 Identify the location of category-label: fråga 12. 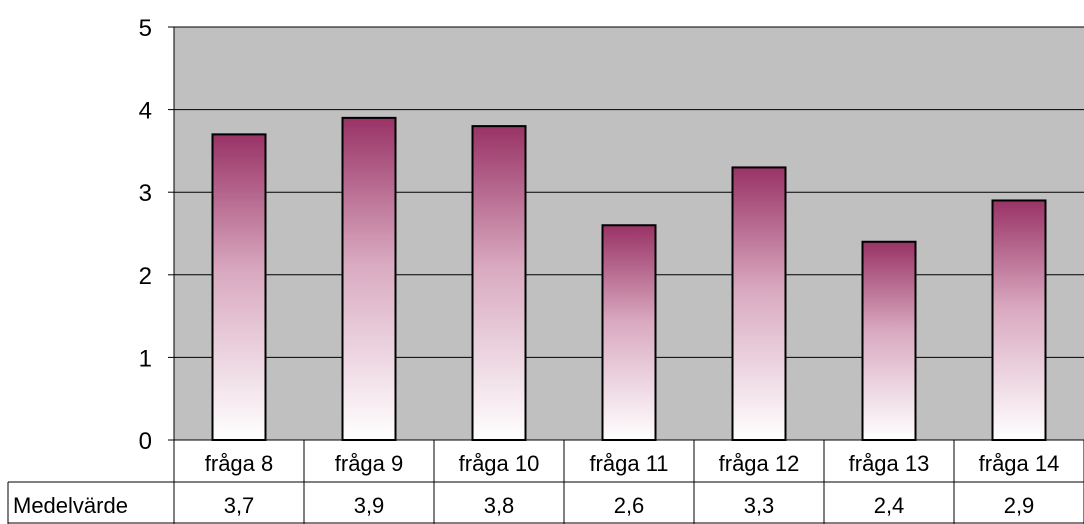
(759, 463).